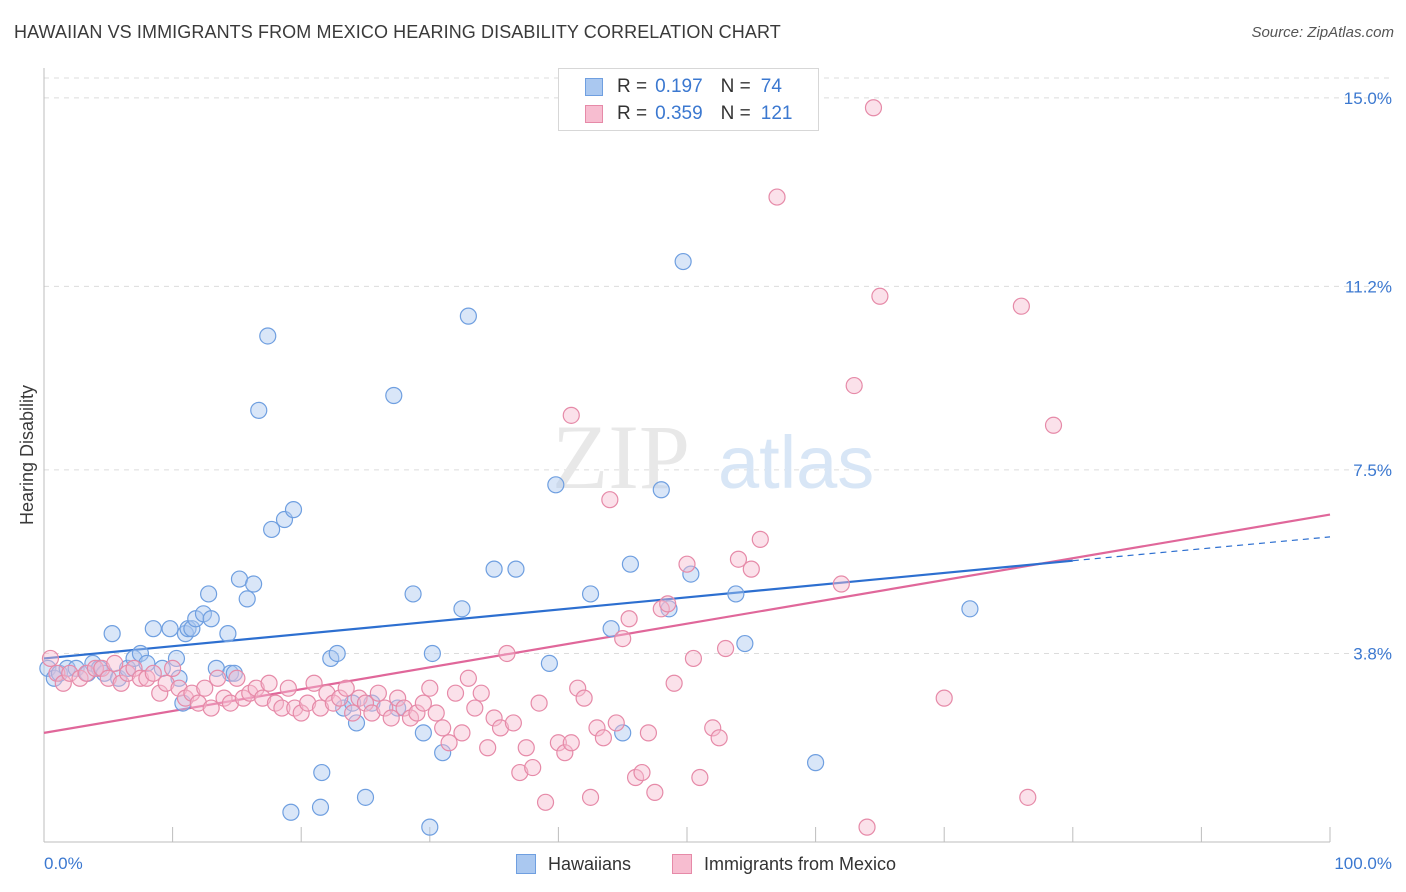  Describe the element at coordinates (679, 113) in the screenshot. I see `legend-r-value: 0.359` at that location.